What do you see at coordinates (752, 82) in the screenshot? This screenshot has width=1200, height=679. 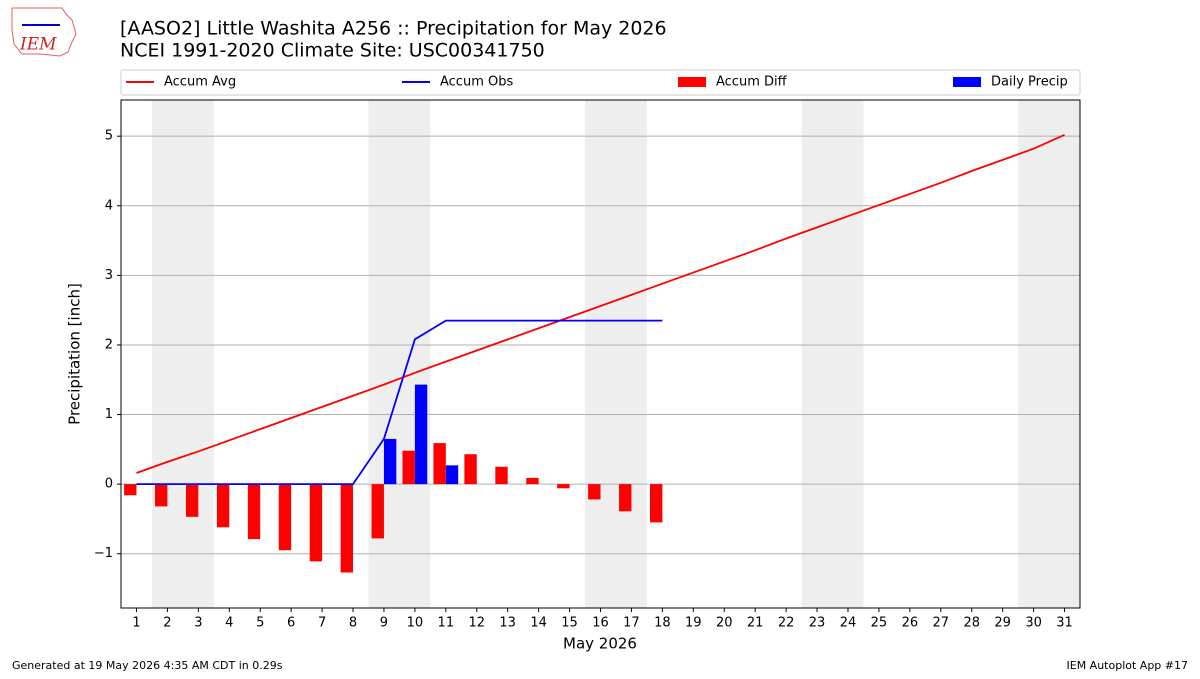 I see `legend-label: Accum Diff` at bounding box center [752, 82].